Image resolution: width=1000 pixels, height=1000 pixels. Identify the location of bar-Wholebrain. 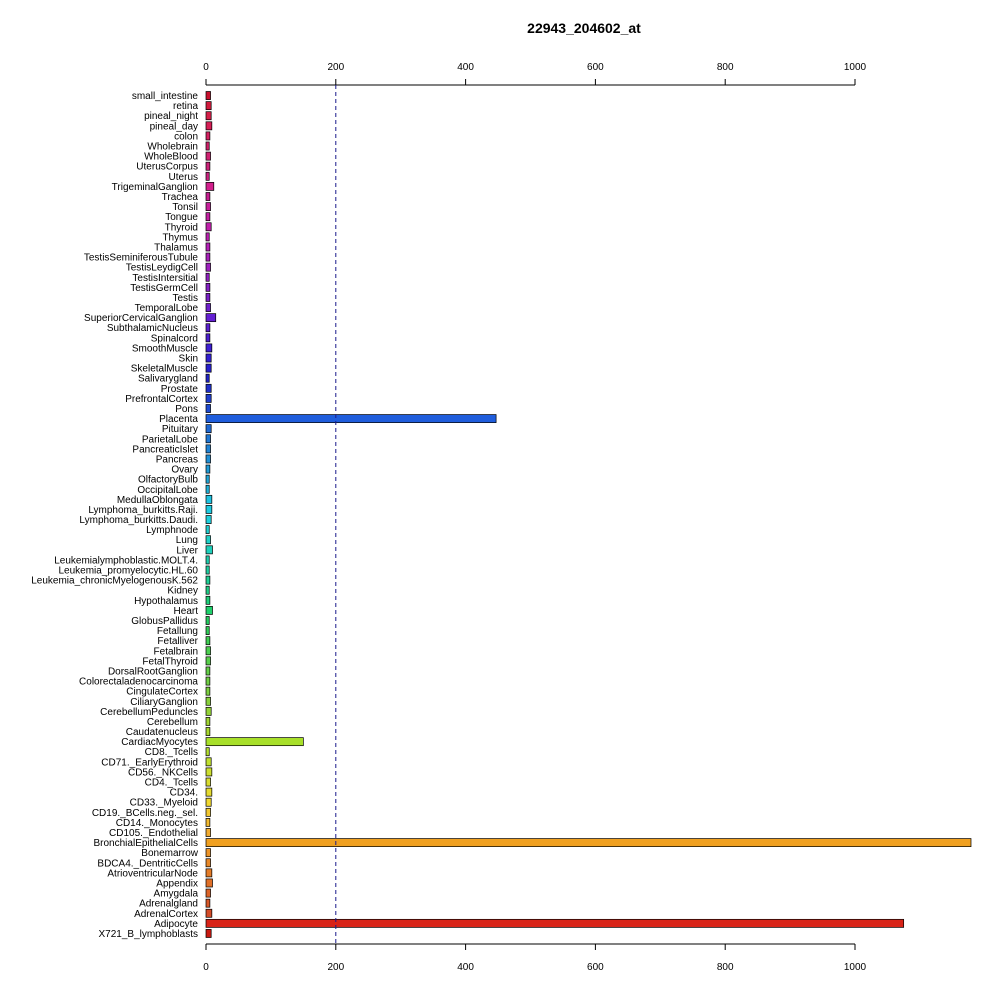
(207, 146).